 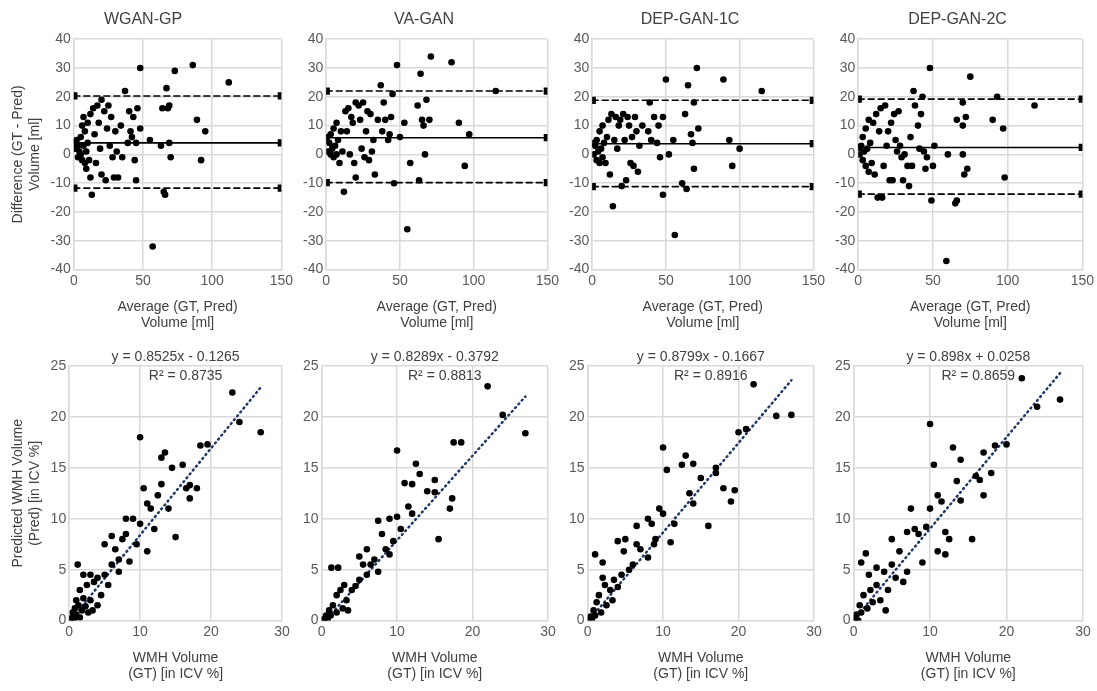 What do you see at coordinates (701, 355) in the screenshot?
I see `text: y = 0.8799x - 0.1667` at bounding box center [701, 355].